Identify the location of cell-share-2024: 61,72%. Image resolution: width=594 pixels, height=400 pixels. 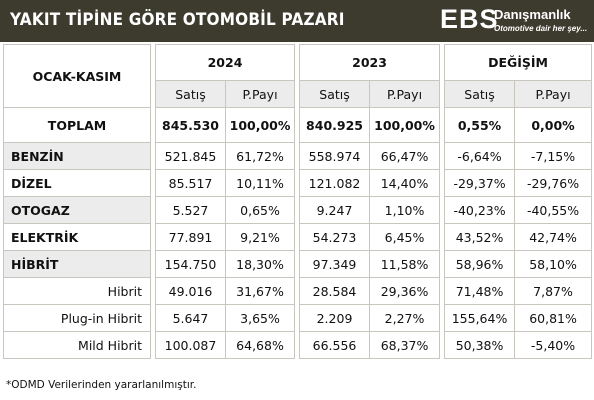
(260, 156).